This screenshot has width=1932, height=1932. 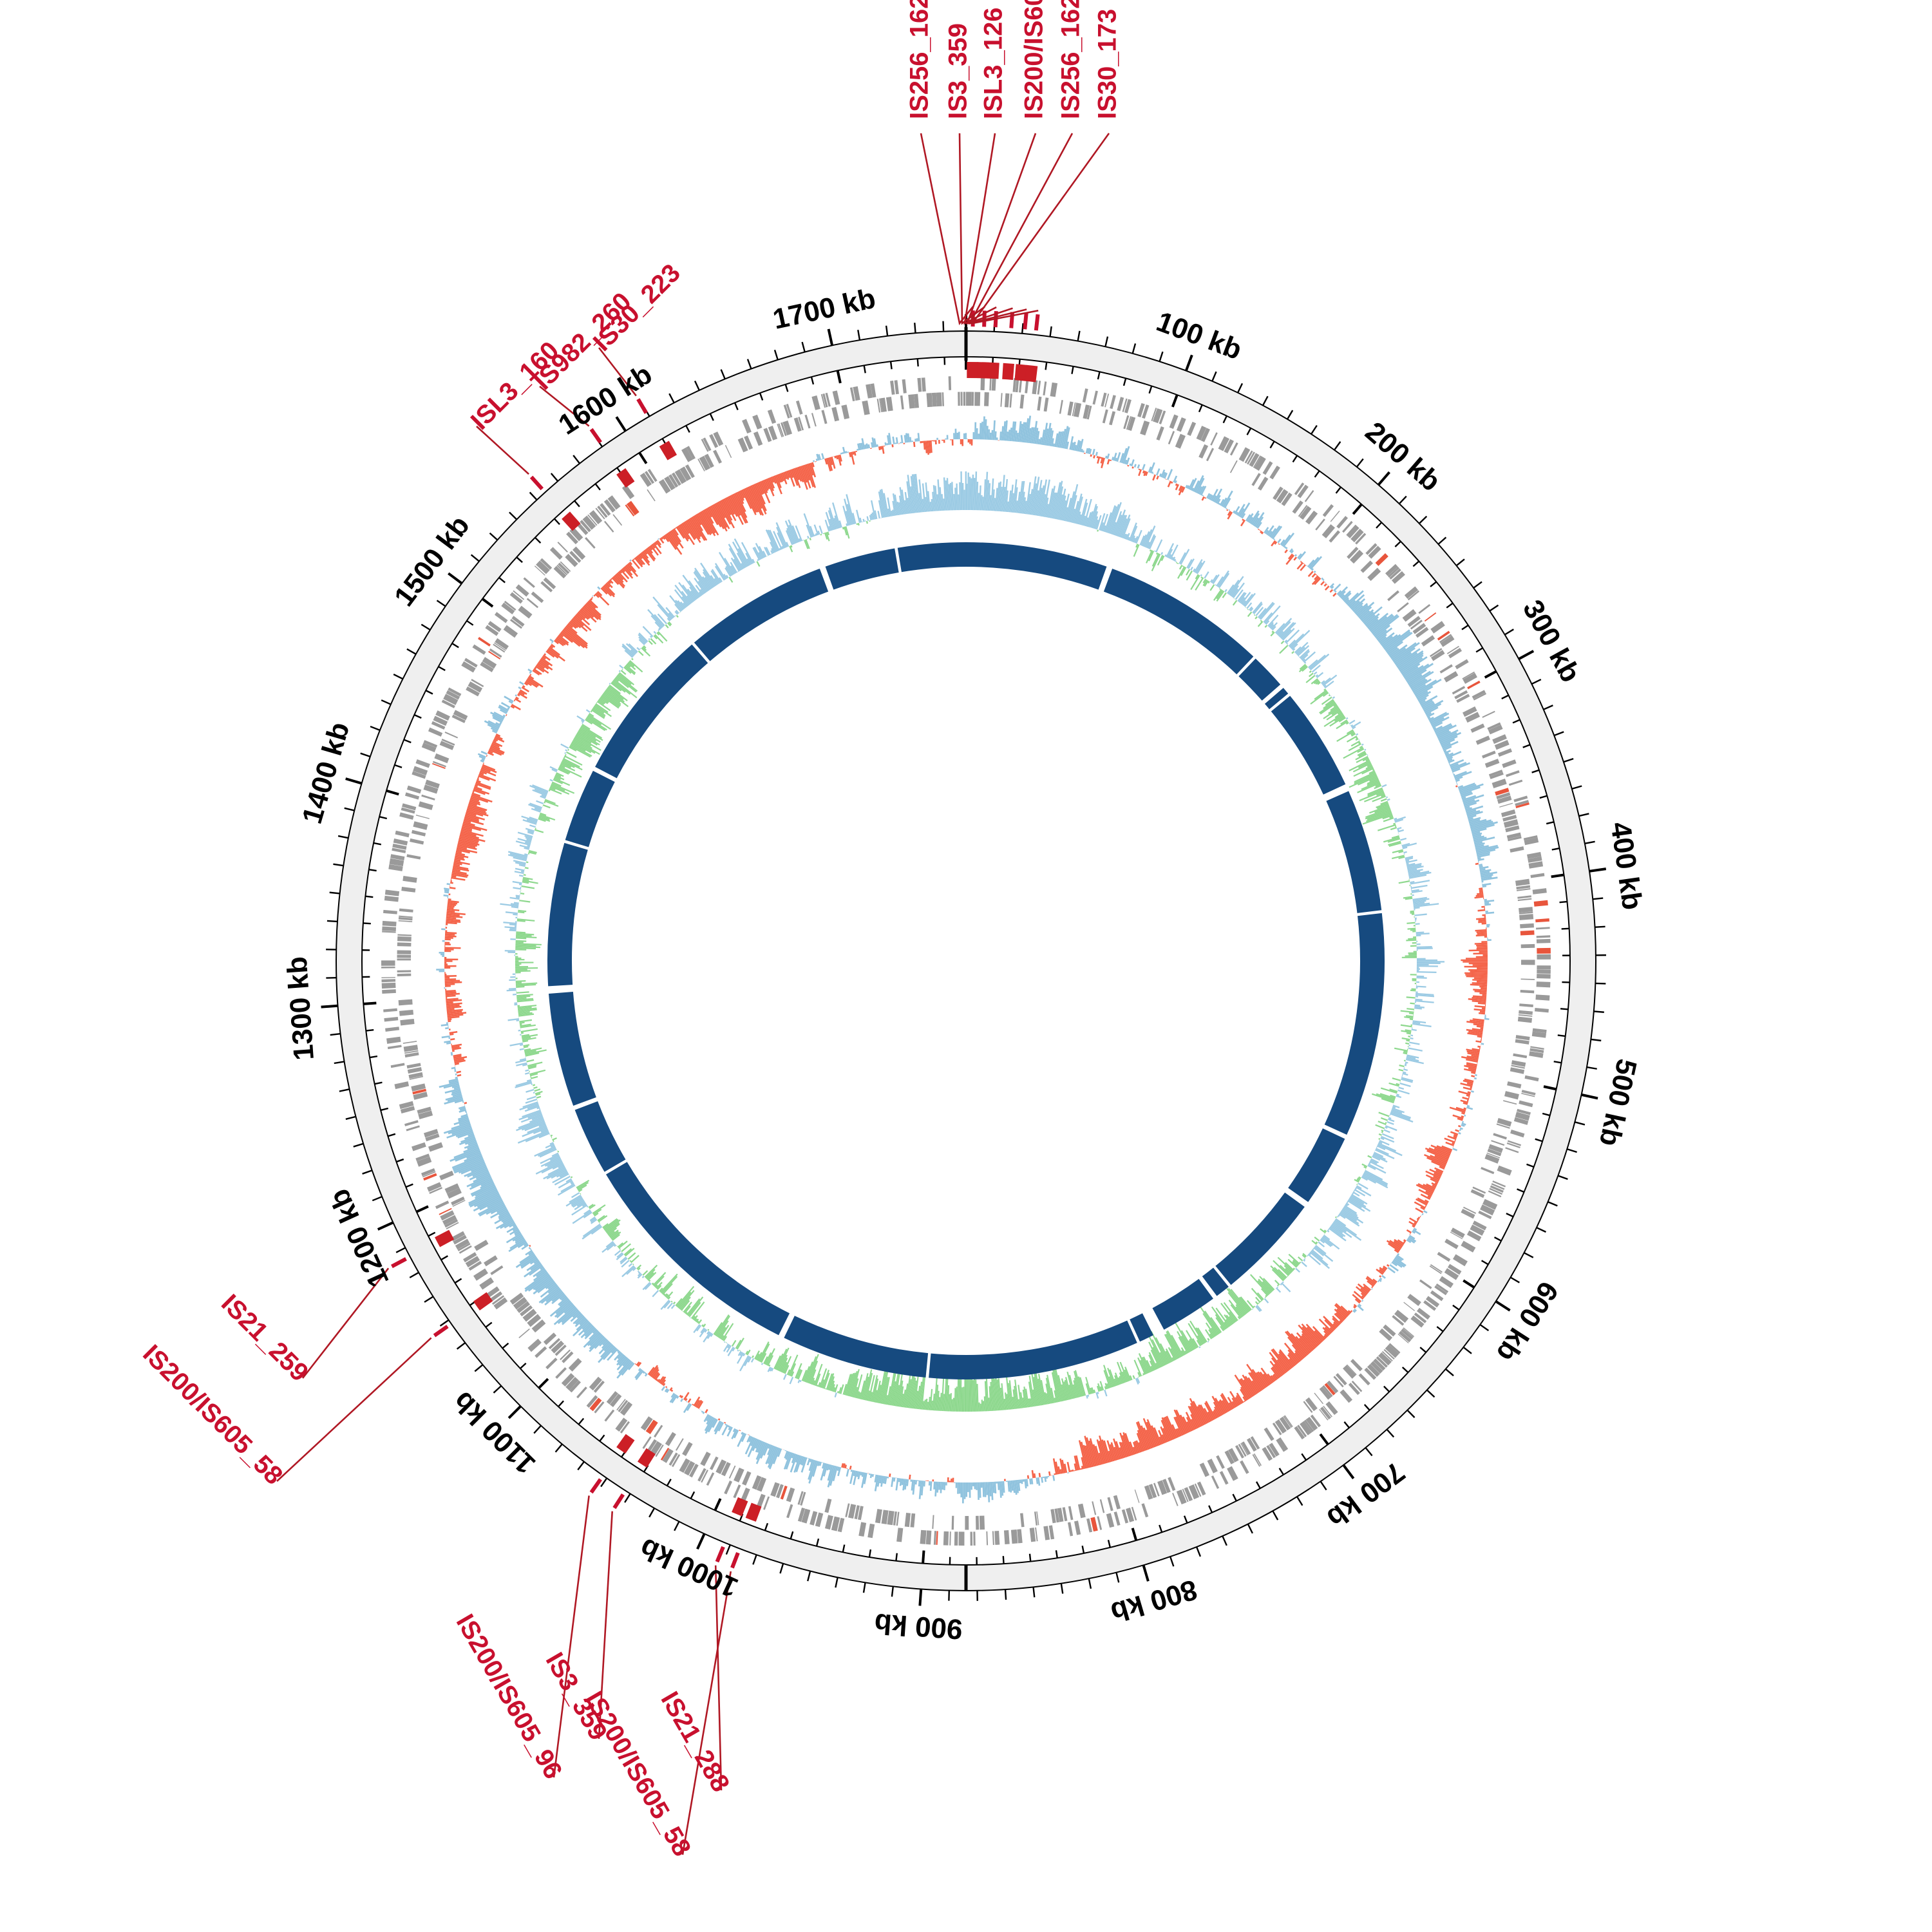 What do you see at coordinates (590, 809) in the screenshot?
I see `backbone-segment` at bounding box center [590, 809].